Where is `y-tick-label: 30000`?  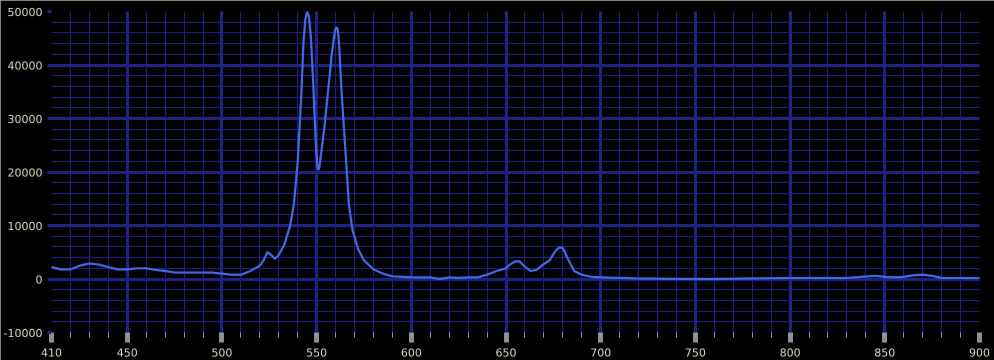
y-tick-label: 30000 is located at coordinates (25, 119).